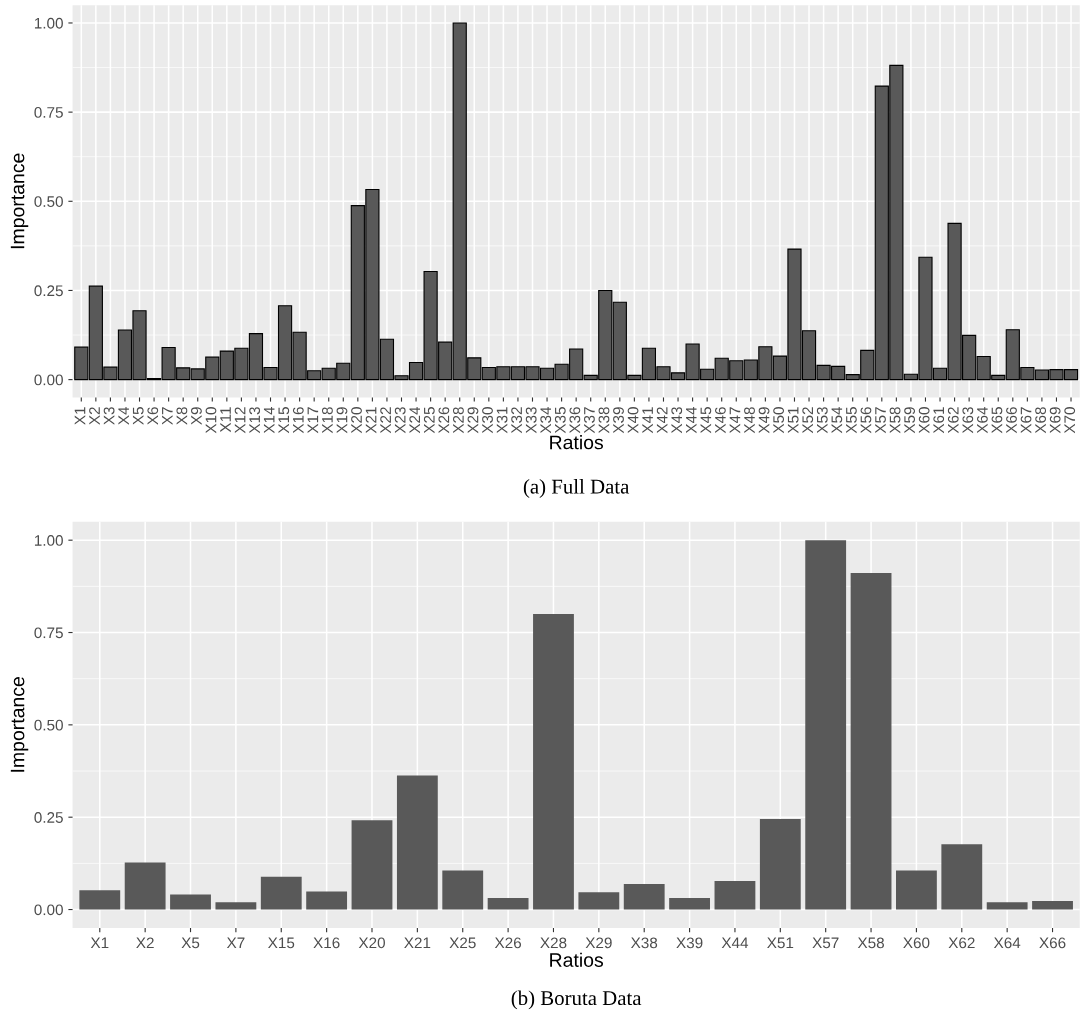 This screenshot has height=1027, width=1083. What do you see at coordinates (633, 420) in the screenshot?
I see `x-tick-label: X40` at bounding box center [633, 420].